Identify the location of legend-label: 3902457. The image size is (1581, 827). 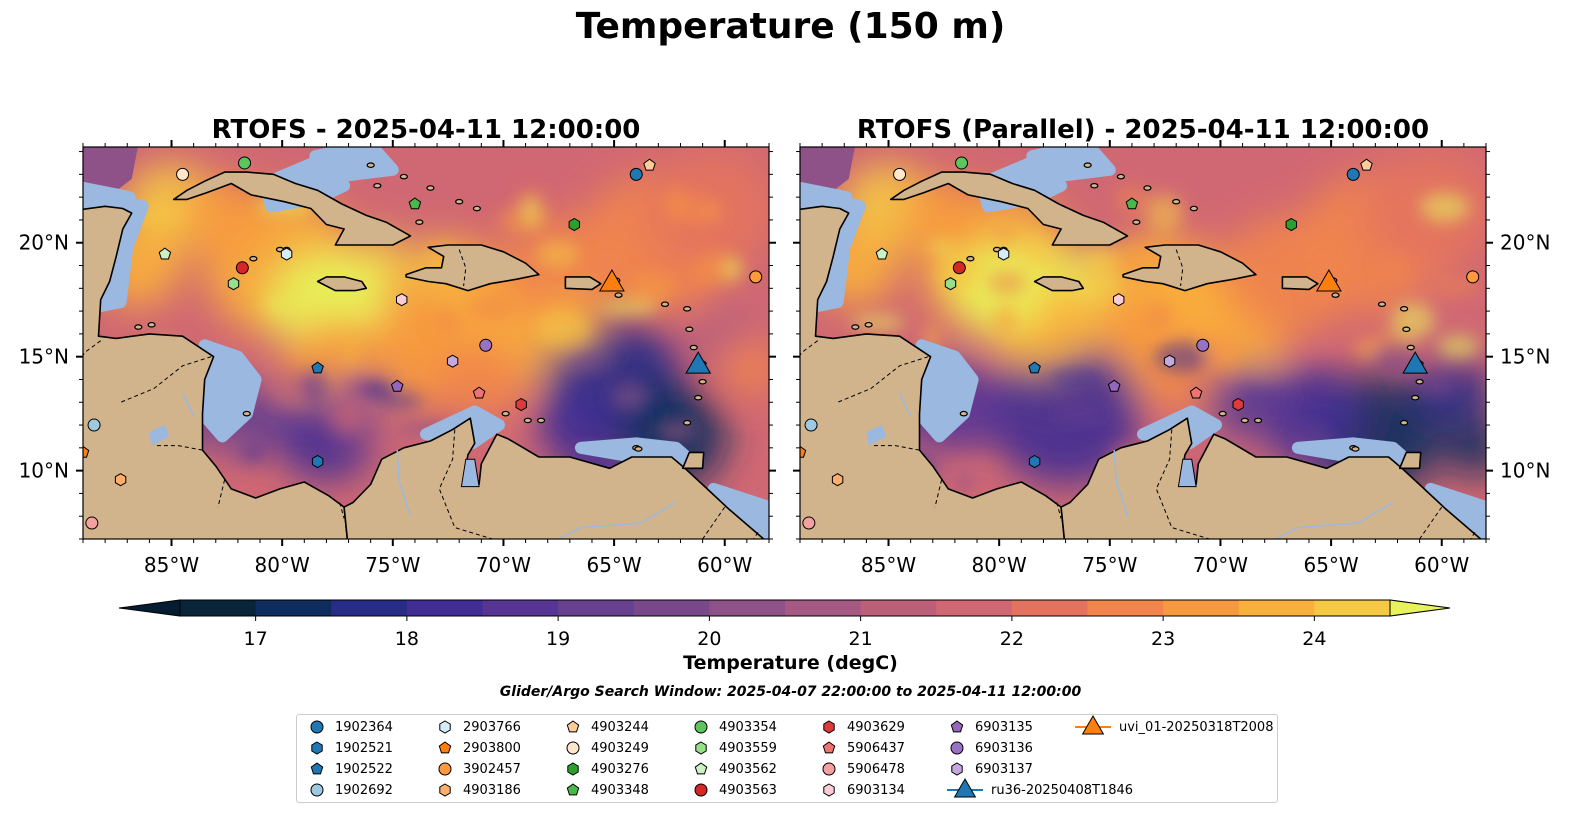
(492, 769).